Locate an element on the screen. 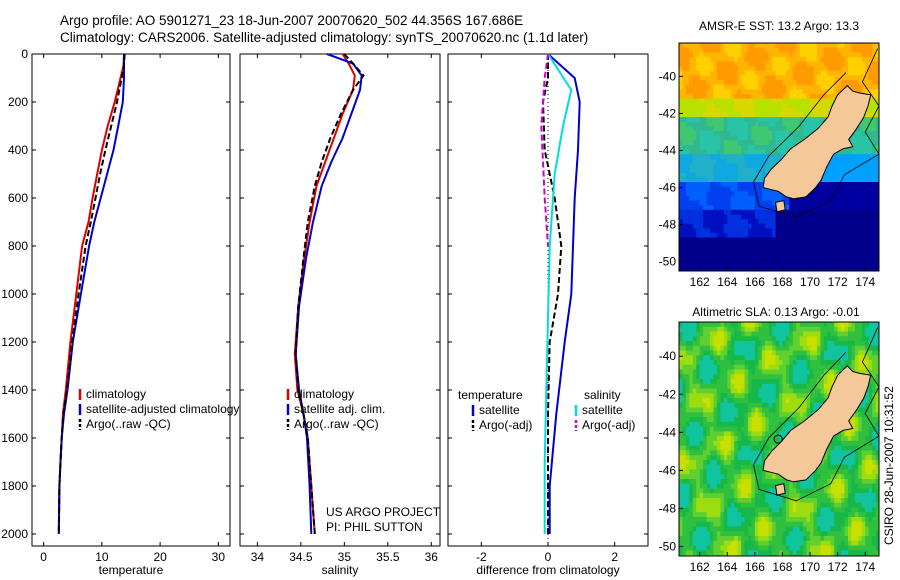 The width and height of the screenshot is (900, 580). x-axis-label: difference from climatology is located at coordinates (547, 570).